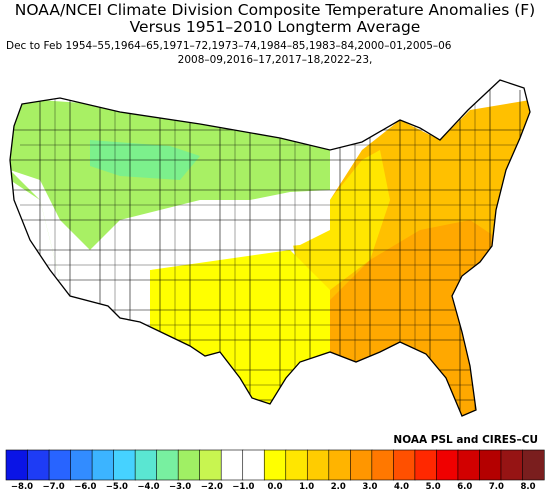  Describe the element at coordinates (275, 60) in the screenshot. I see `season-years-line-2: 2008–09,2016–17,2017–18,2022–23,` at that location.